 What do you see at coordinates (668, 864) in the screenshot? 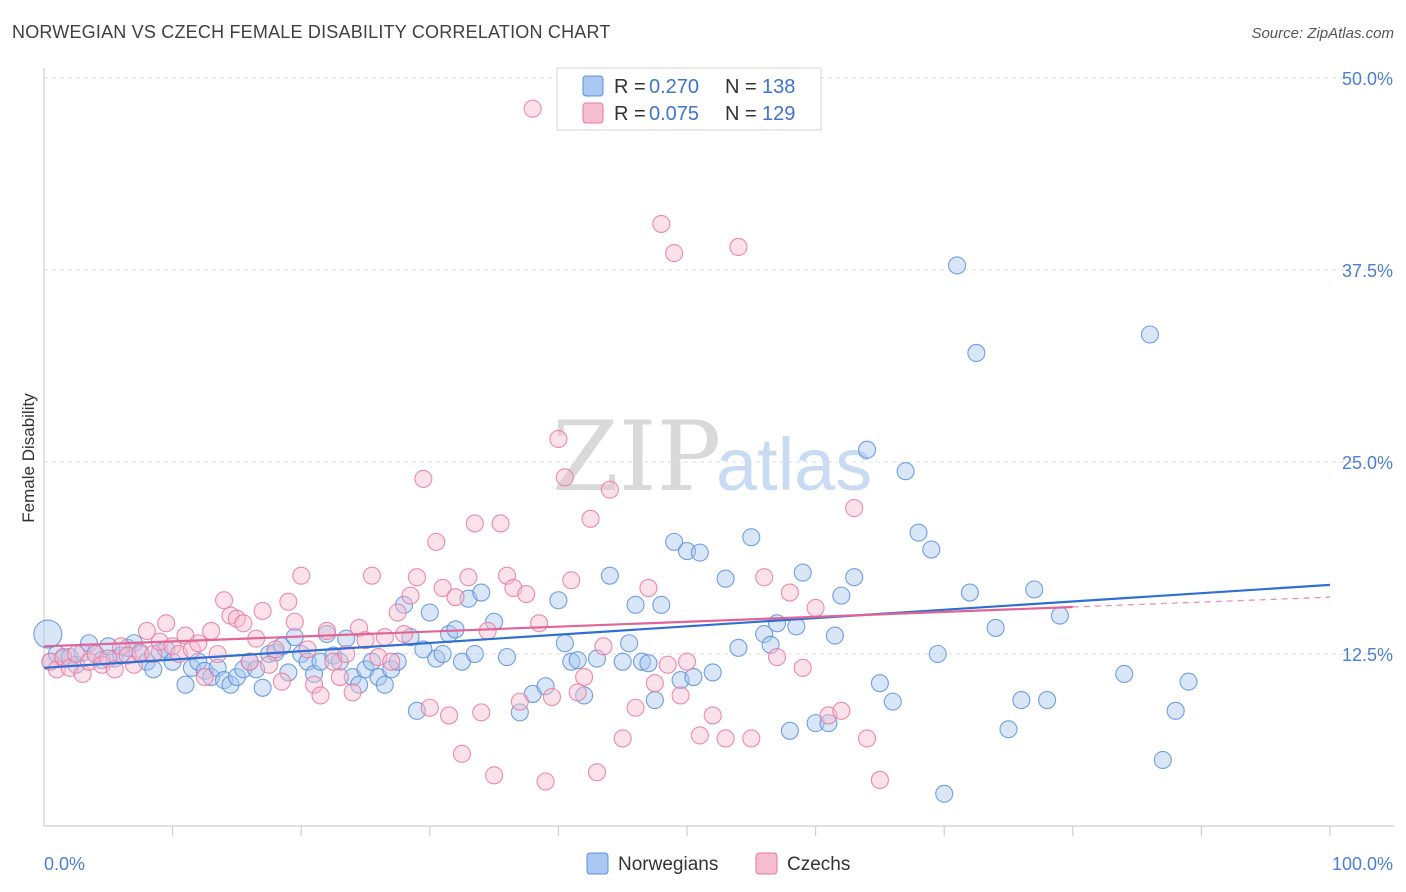
I see `bottom-legend-label-norwegians: Norwegians` at bounding box center [668, 864].